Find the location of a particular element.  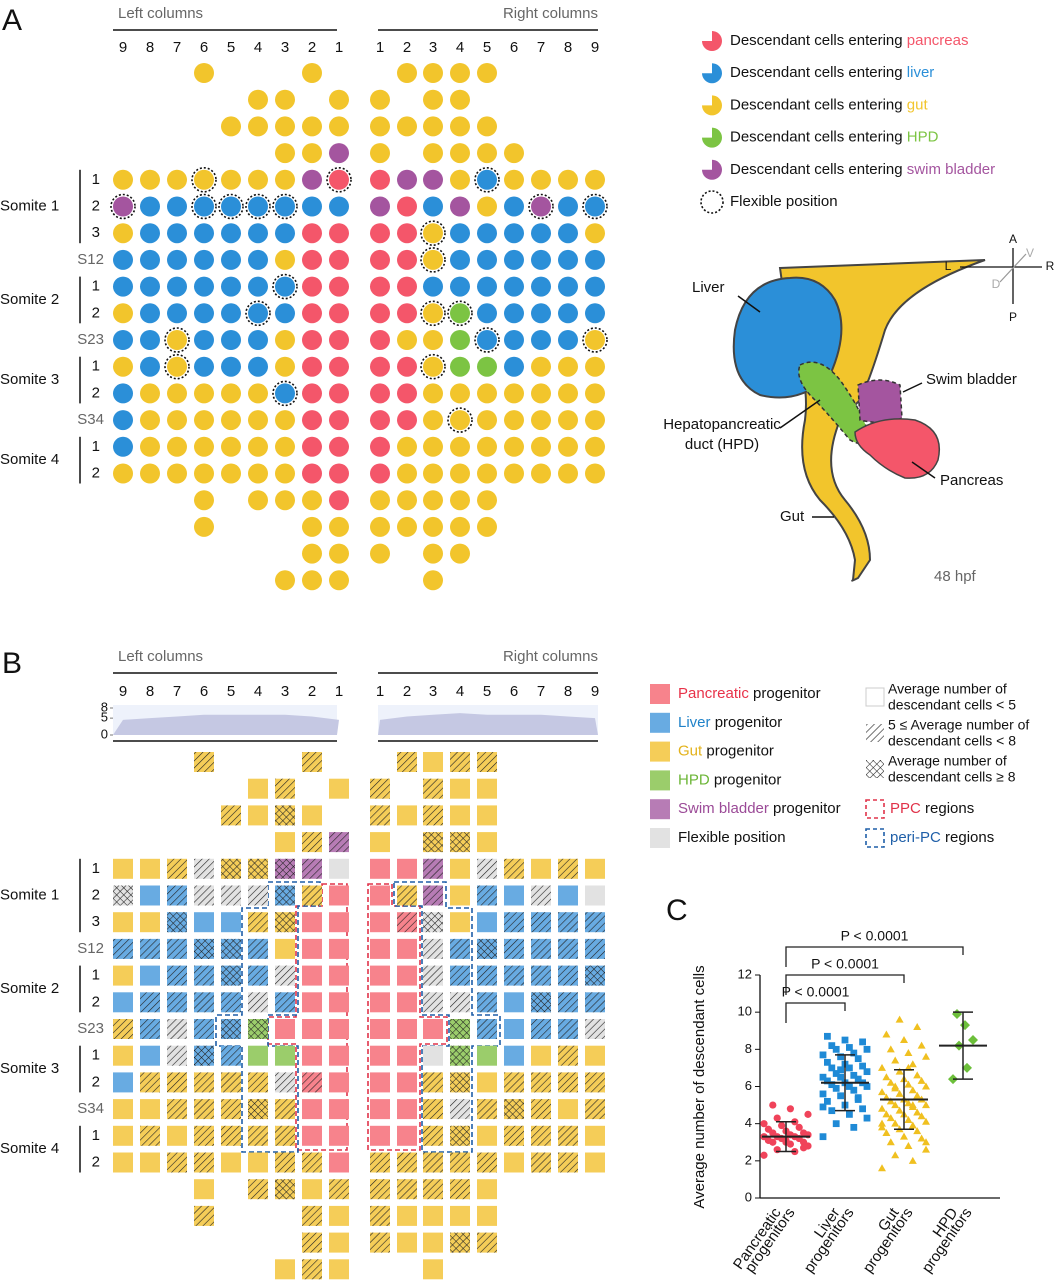

legend-text: Descendant cells entering gut is located at coordinates (829, 104).